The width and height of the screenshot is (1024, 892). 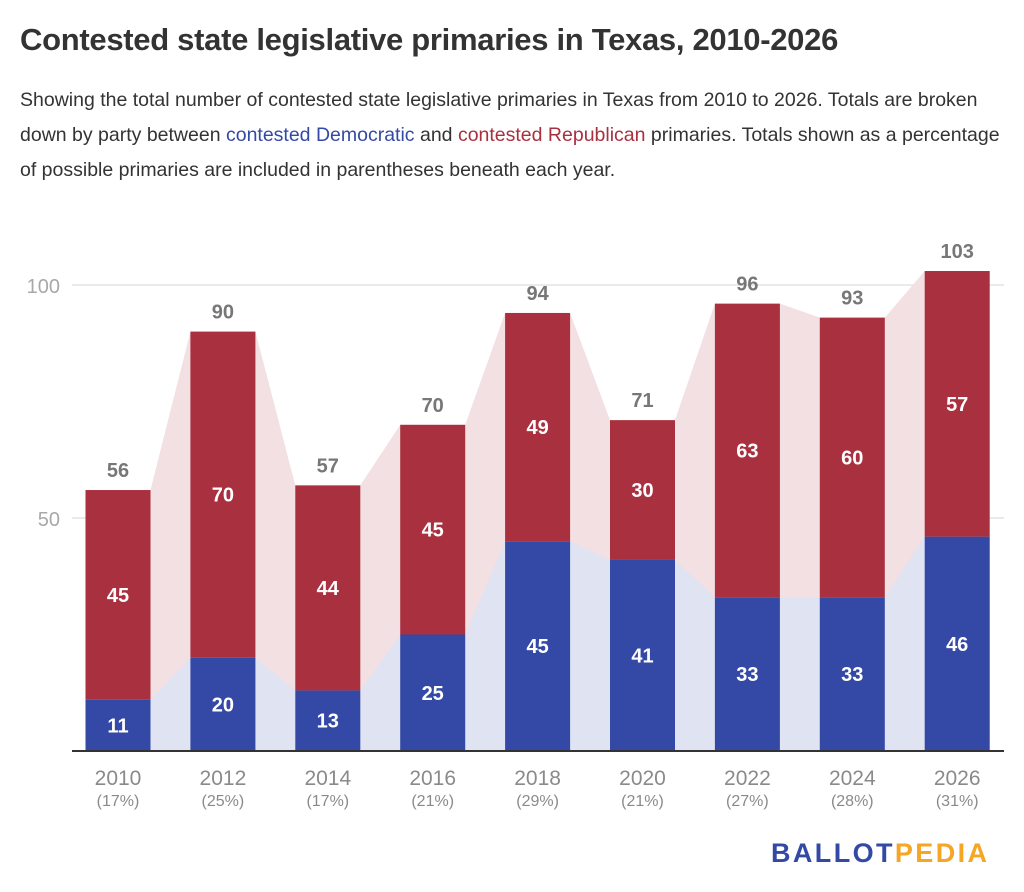 I want to click on data-label-democratic: 11, so click(x=117, y=726).